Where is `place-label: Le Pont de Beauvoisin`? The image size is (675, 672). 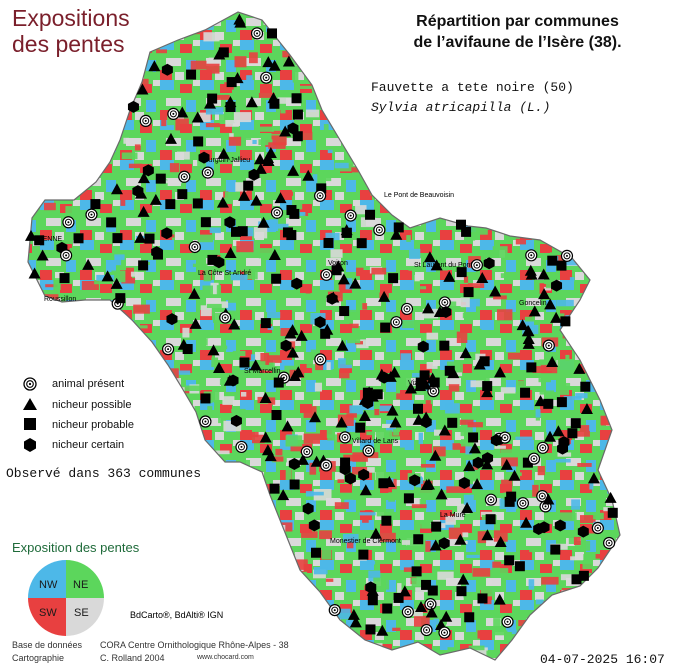
place-label: Le Pont de Beauvoisin is located at coordinates (419, 195).